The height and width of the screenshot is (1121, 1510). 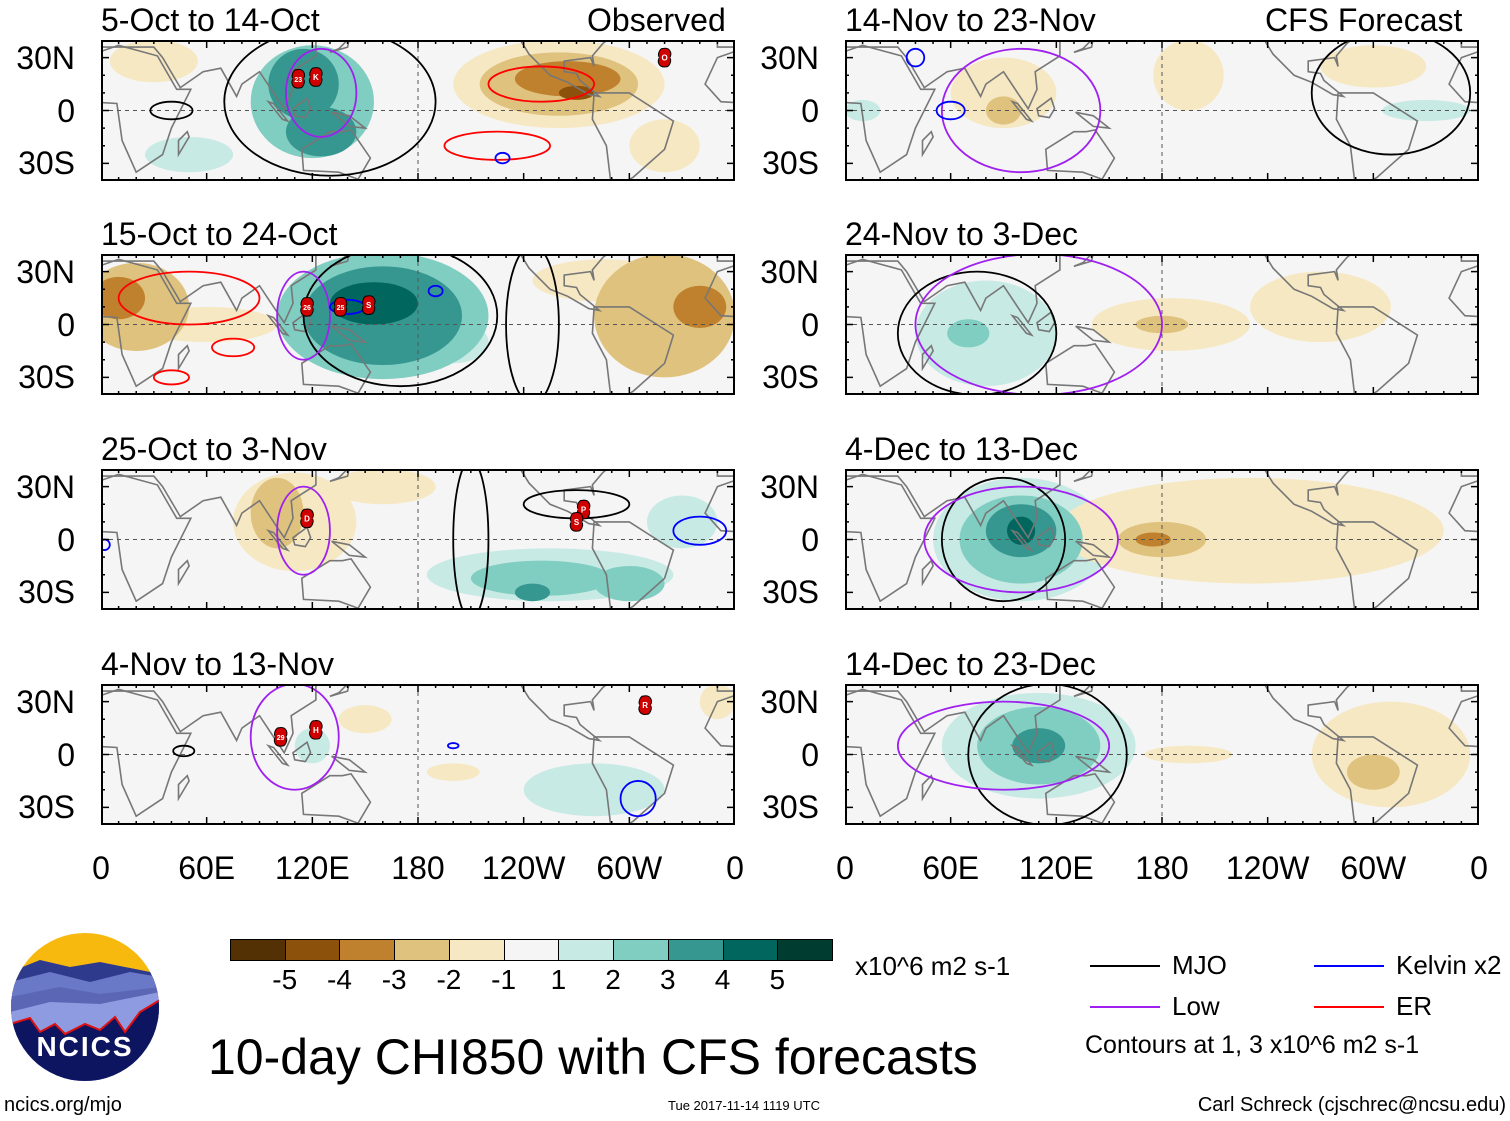 I want to click on map-panel: 23 K O, so click(x=418, y=110).